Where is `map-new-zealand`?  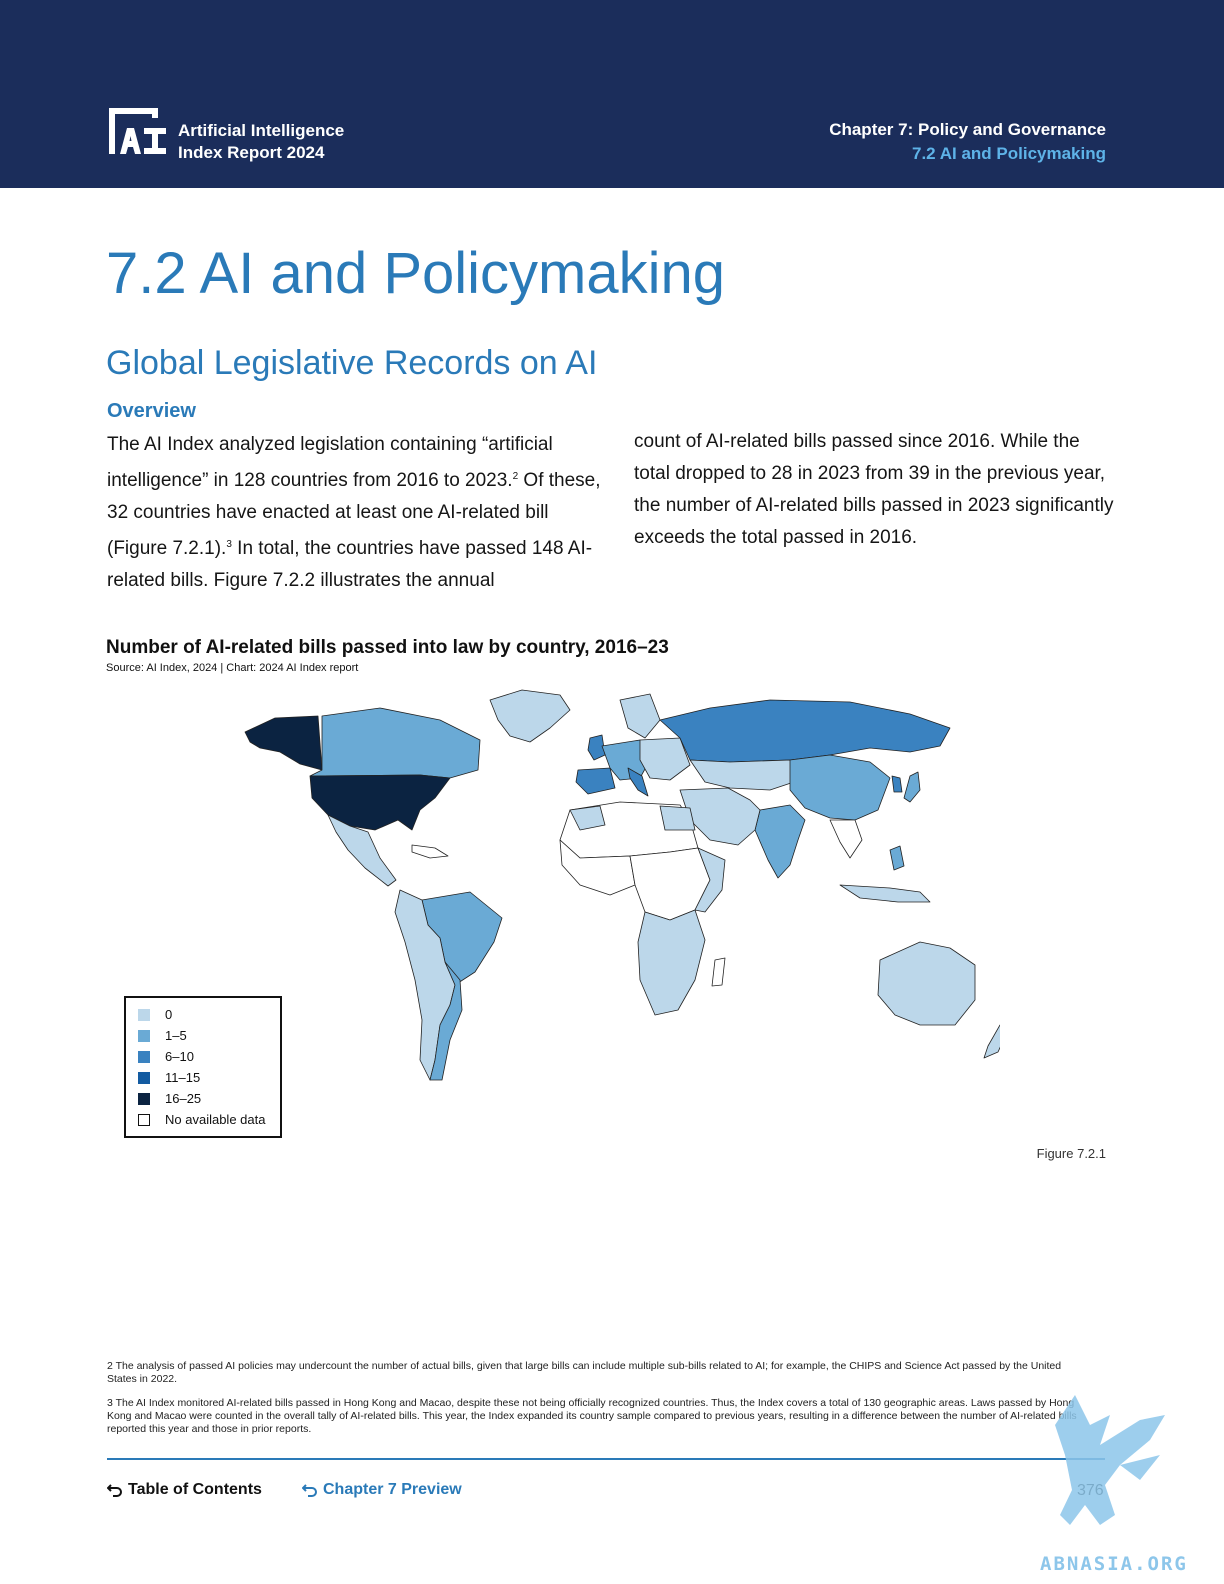 map-new-zealand is located at coordinates (991, 1041).